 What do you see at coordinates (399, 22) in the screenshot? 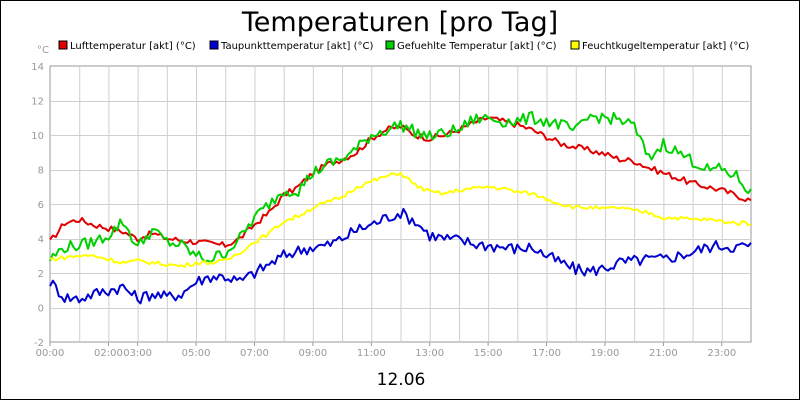
I see `chart-title: Temperaturen [pro Tag]` at bounding box center [399, 22].